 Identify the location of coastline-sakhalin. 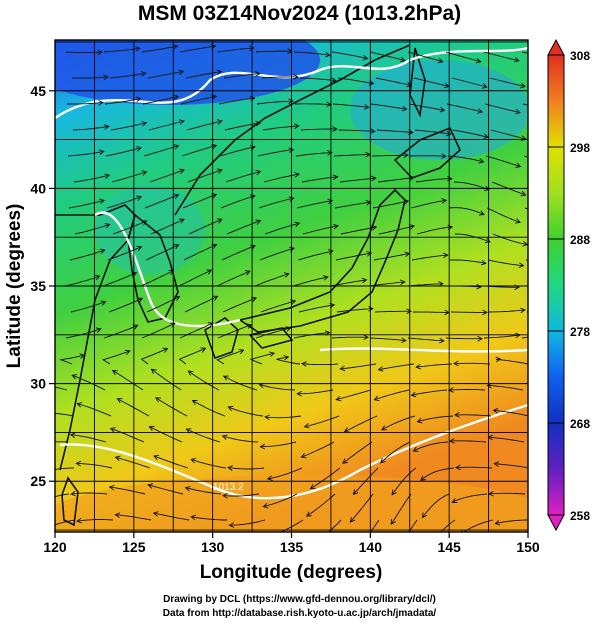
(417, 82).